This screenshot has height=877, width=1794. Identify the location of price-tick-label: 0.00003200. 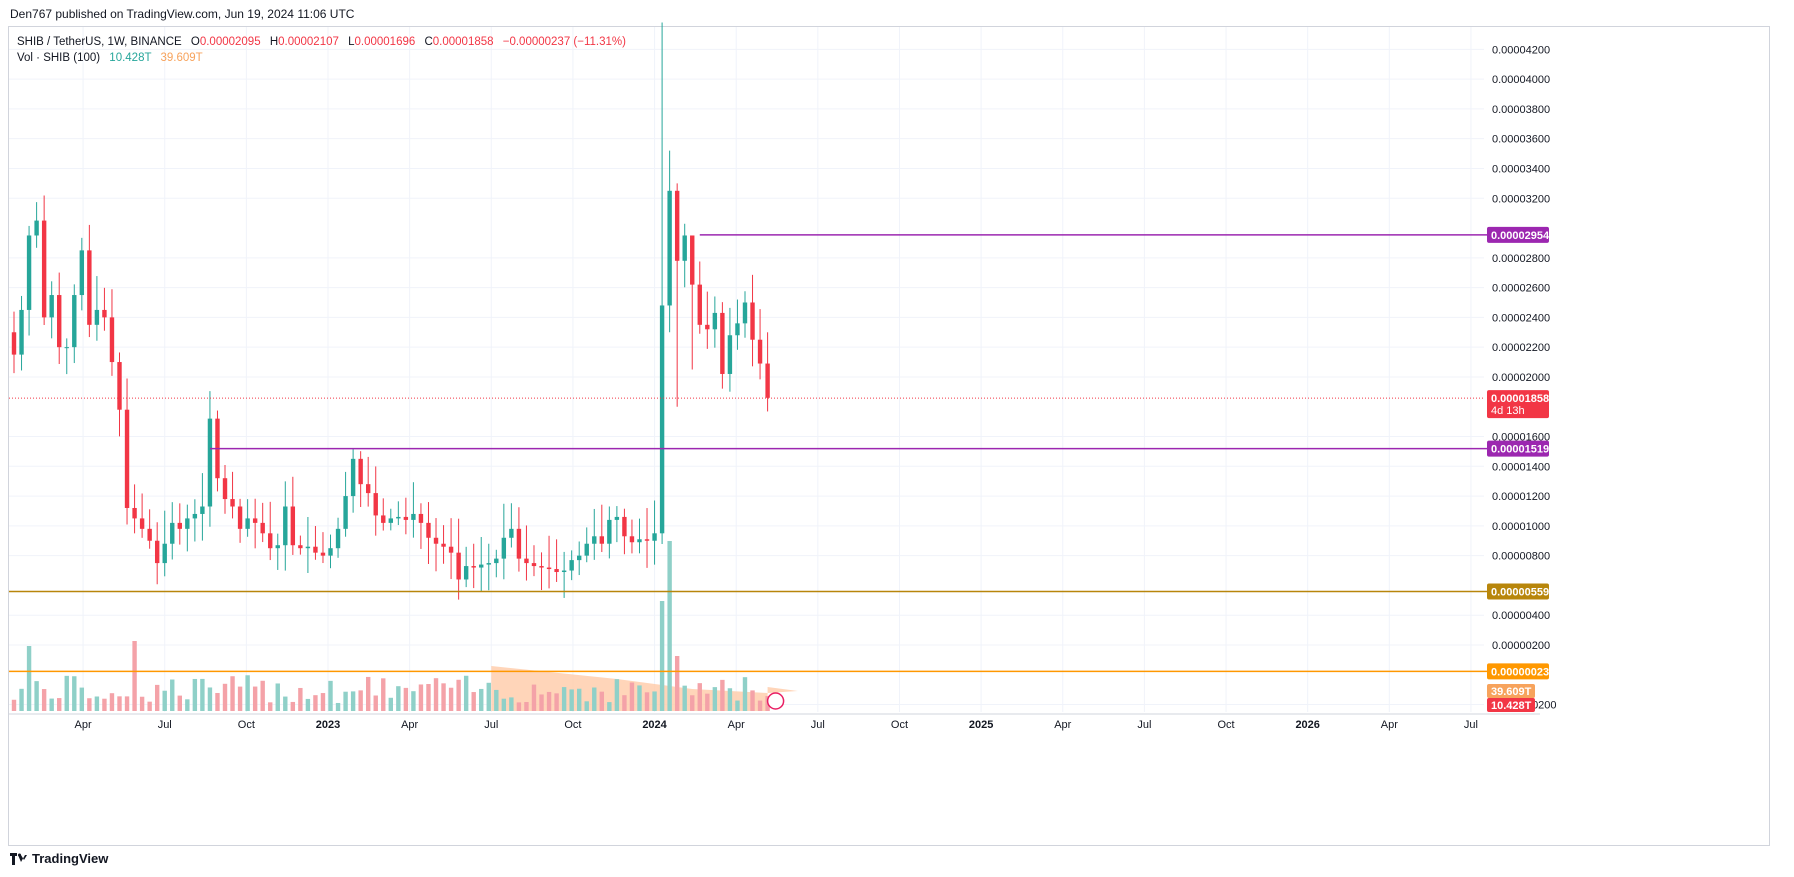
(1521, 199).